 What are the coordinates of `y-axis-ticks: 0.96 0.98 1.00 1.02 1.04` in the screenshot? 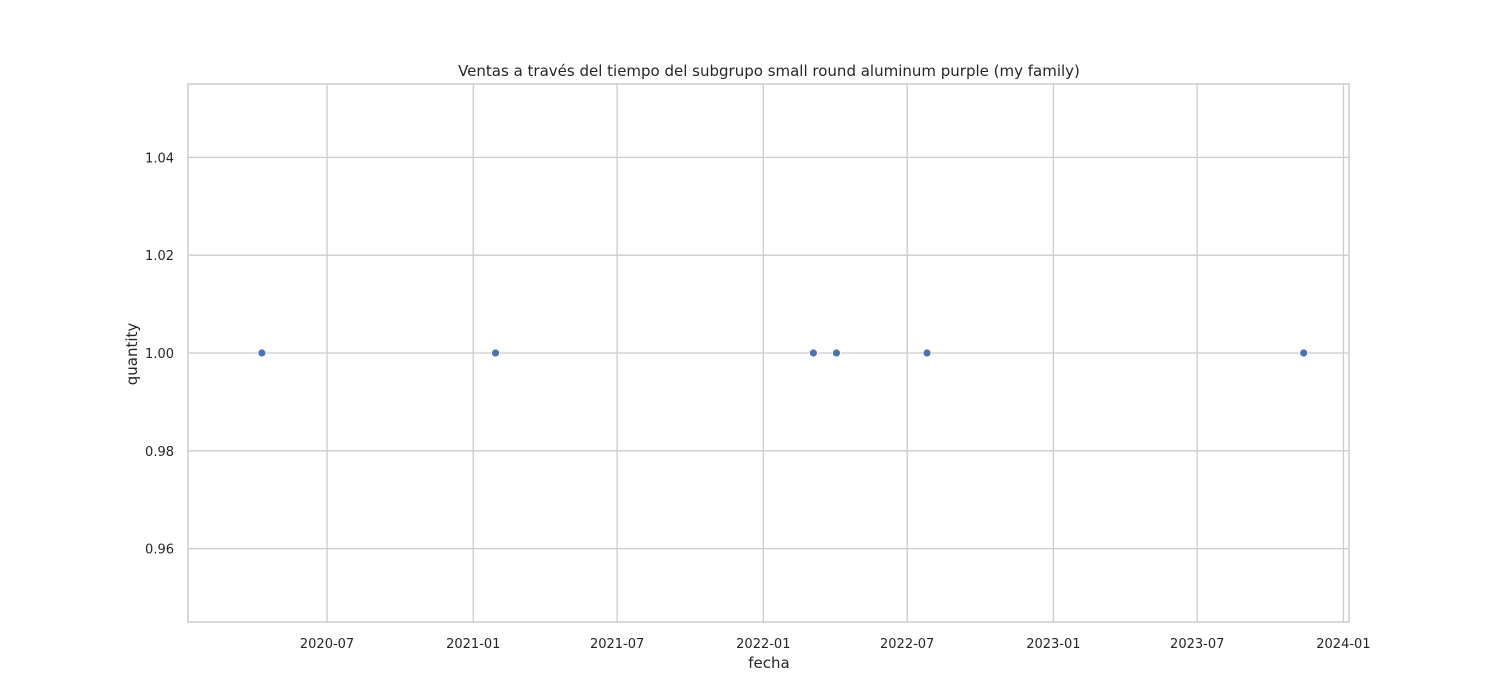 It's located at (159, 354).